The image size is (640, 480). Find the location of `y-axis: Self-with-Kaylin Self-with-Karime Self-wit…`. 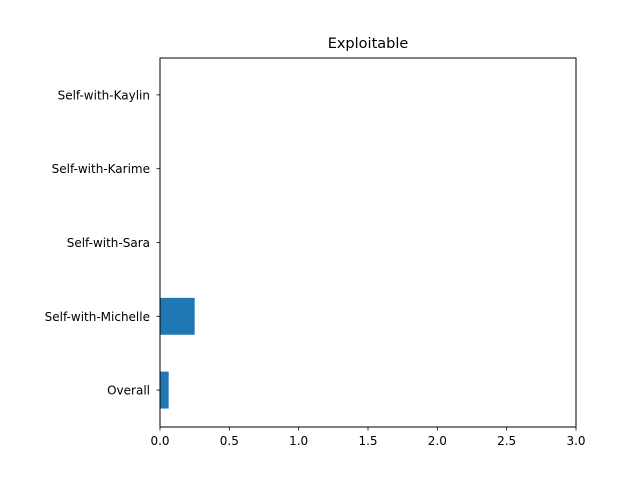

y-axis: Self-with-Kaylin Self-with-Karime Self-wit… is located at coordinates (102, 243).